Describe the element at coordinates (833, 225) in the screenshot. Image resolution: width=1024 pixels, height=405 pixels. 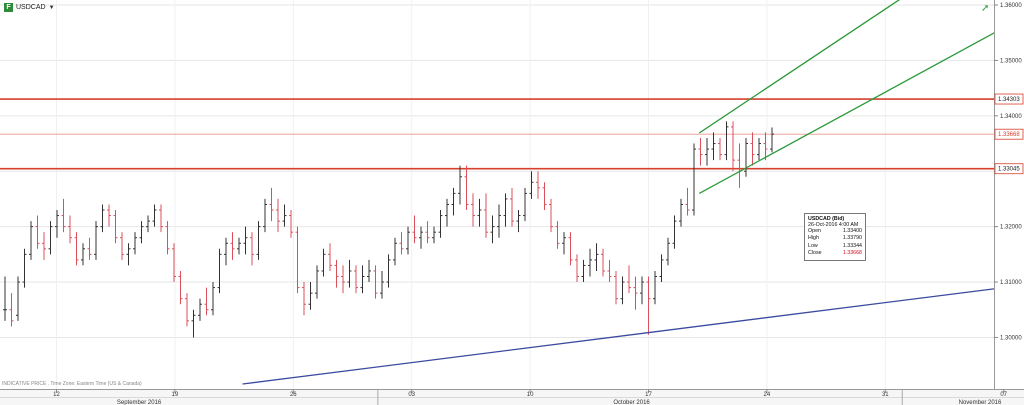
I see `tooltip-datetime: 26-Oct-2016 4:00 AM` at that location.